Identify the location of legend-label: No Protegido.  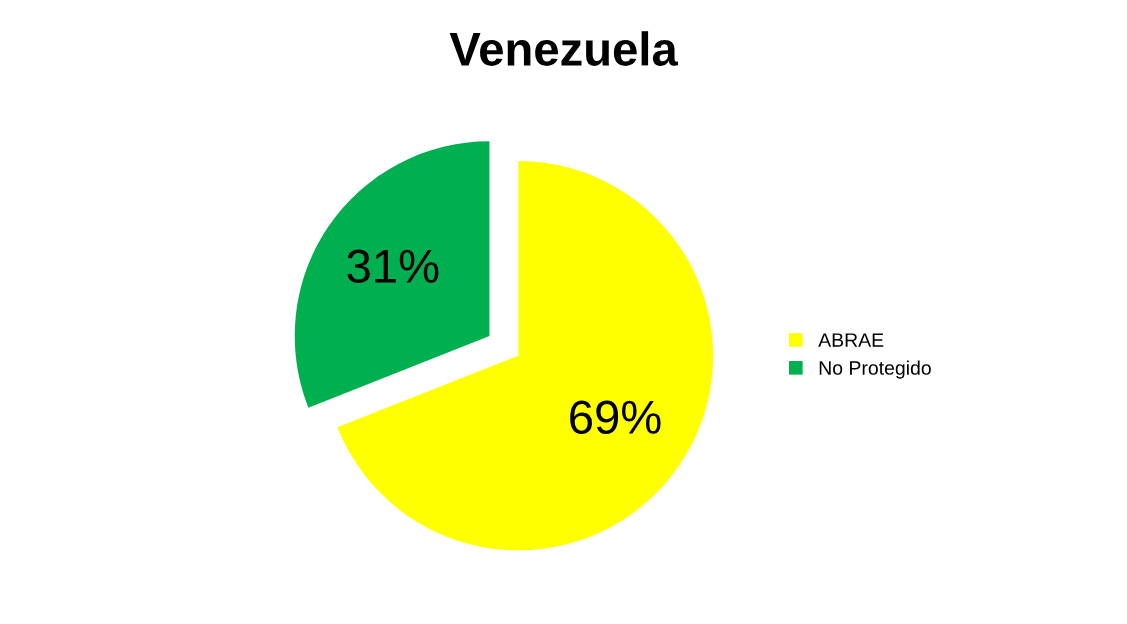
(875, 369).